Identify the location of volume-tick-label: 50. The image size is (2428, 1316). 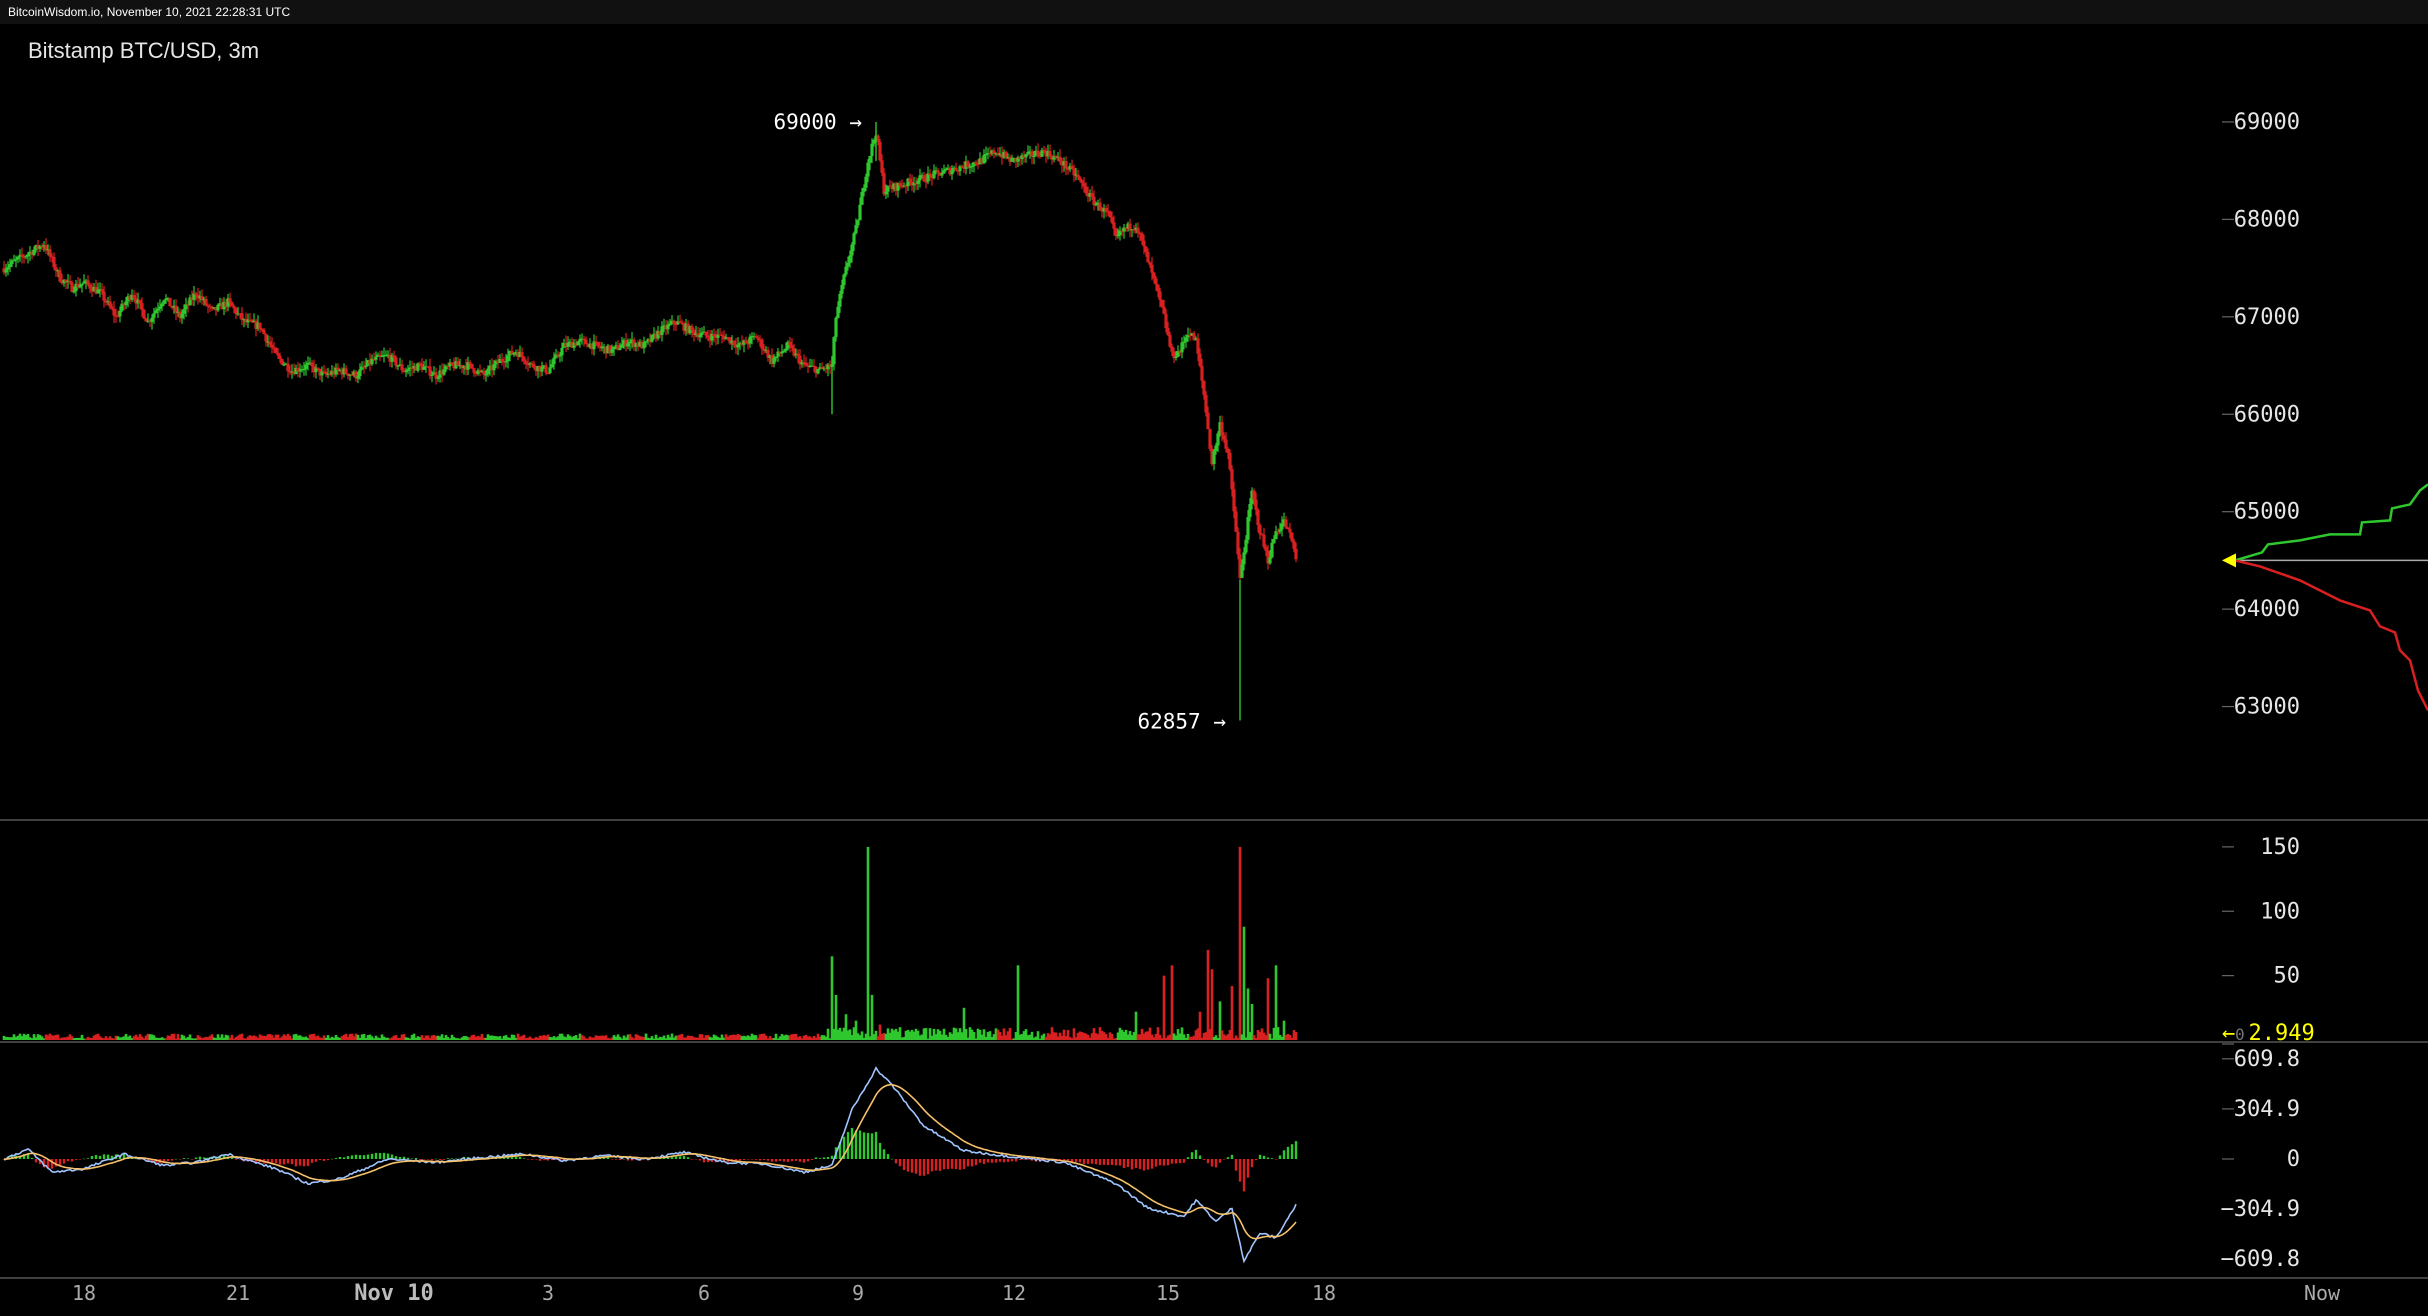
(2287, 976).